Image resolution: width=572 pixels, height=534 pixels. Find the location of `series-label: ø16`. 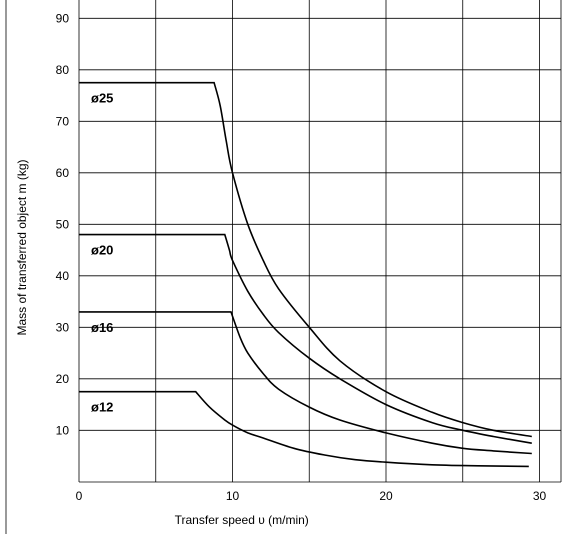

series-label: ø16 is located at coordinates (102, 327).